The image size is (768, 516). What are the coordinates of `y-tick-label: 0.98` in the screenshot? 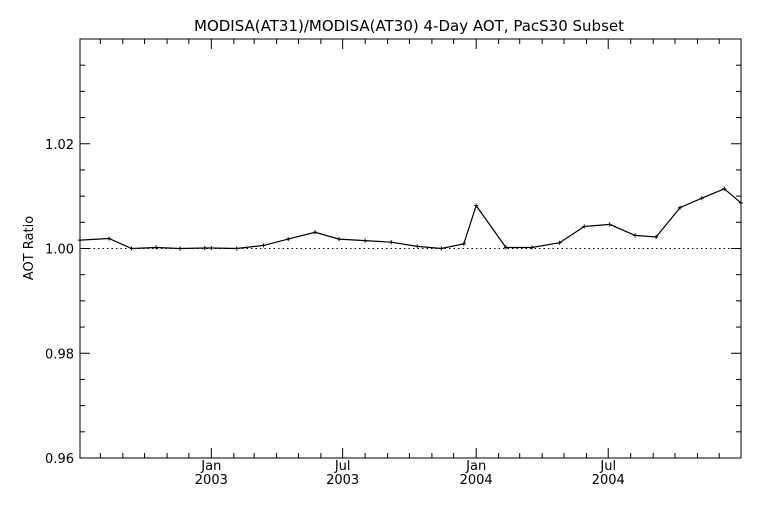 It's located at (59, 354).